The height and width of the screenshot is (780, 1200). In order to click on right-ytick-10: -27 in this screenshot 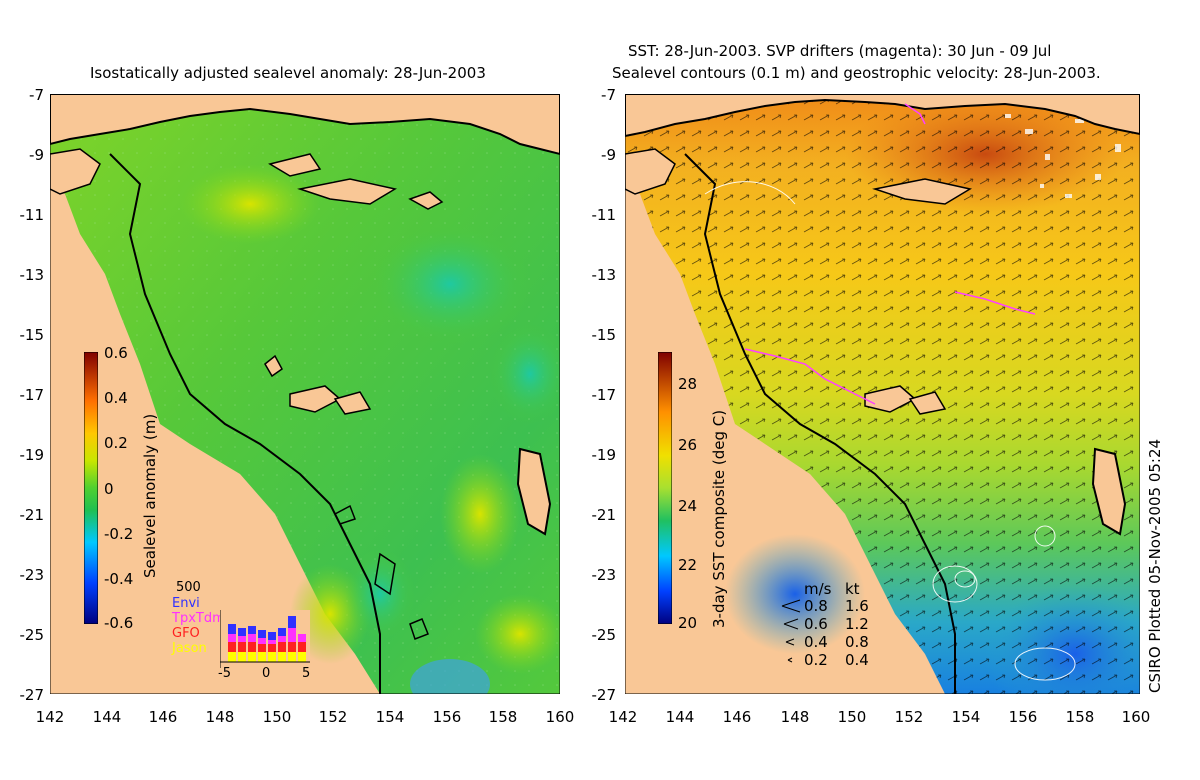, I will do `click(604, 695)`.